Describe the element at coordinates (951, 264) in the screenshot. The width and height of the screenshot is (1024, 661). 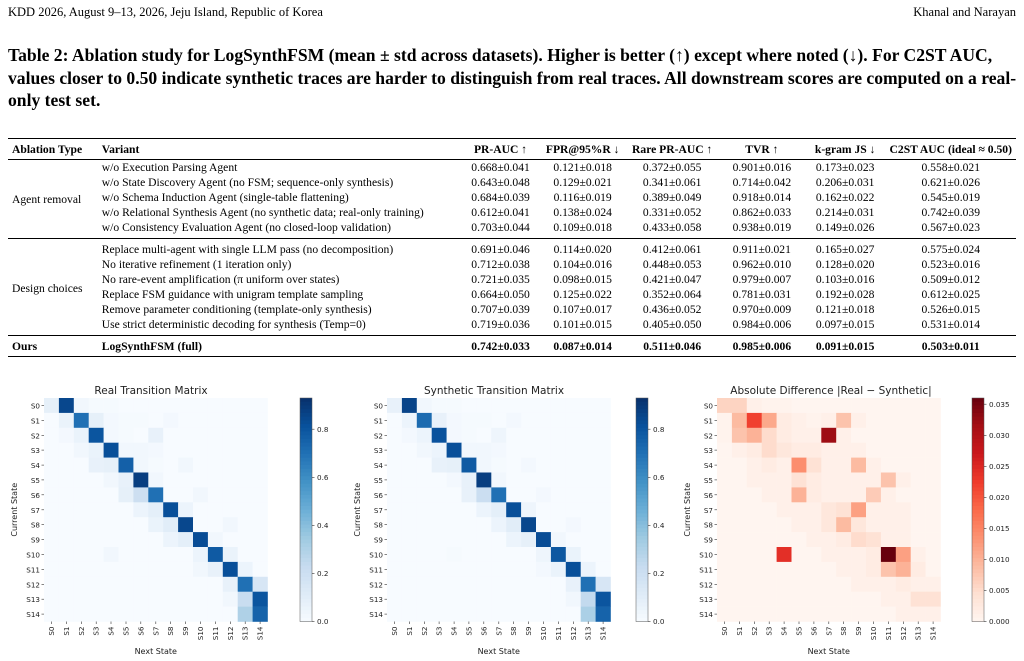
I see `c2st-auc-cell: 0.523±0.016` at that location.